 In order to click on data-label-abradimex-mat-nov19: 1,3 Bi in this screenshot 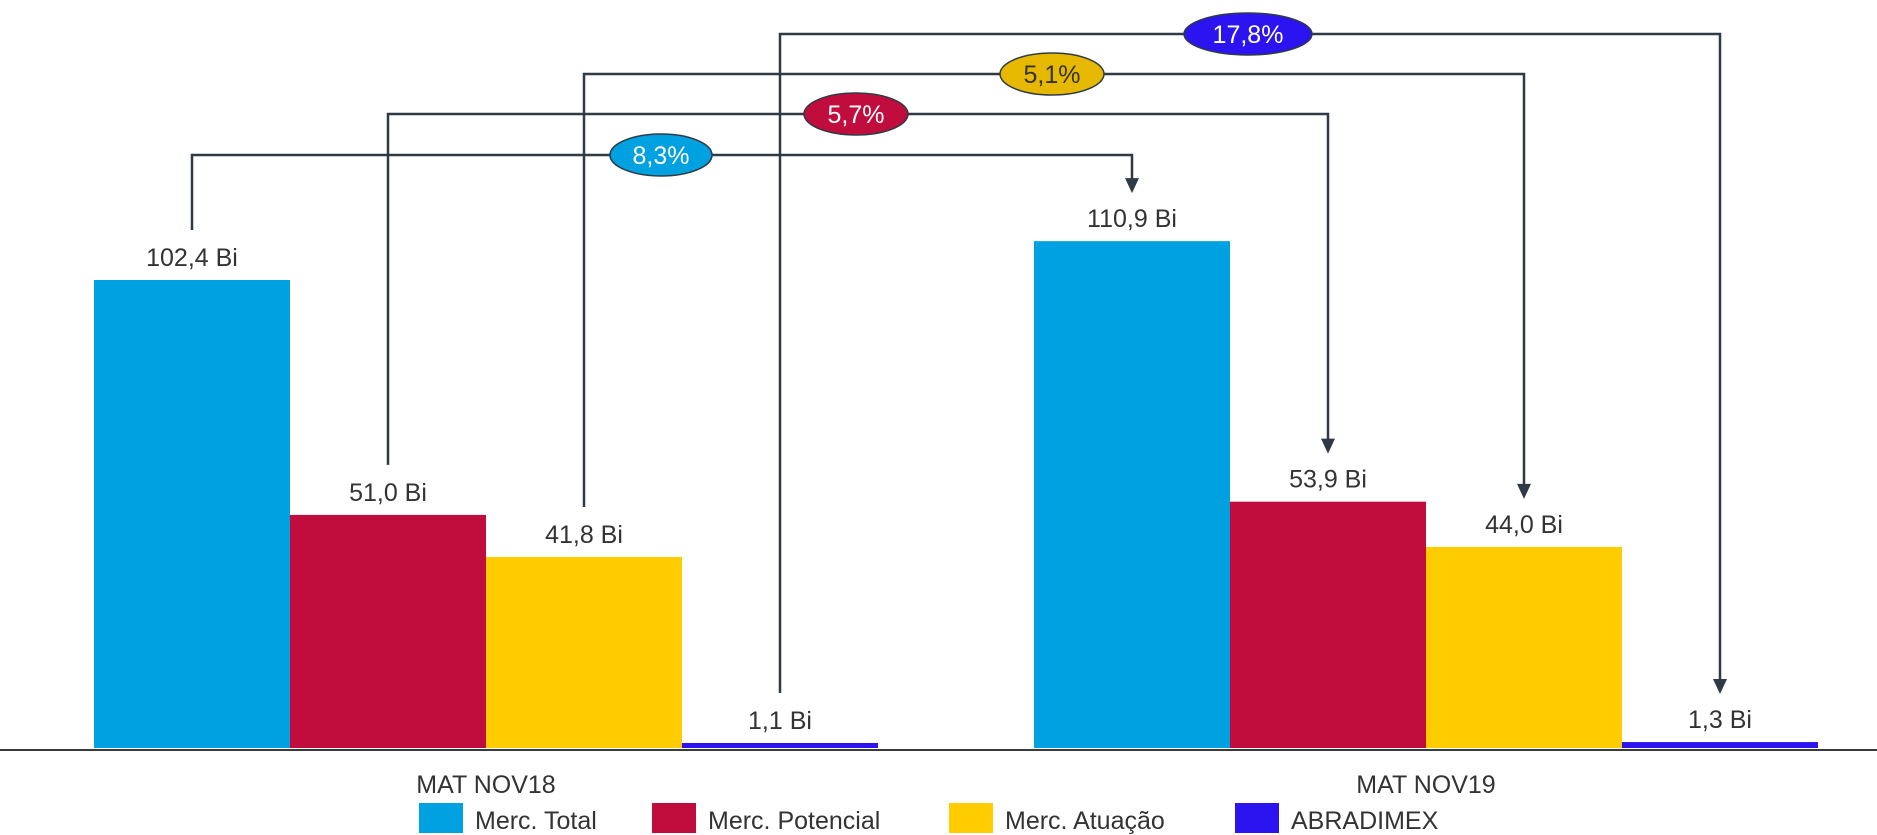, I will do `click(1720, 720)`.